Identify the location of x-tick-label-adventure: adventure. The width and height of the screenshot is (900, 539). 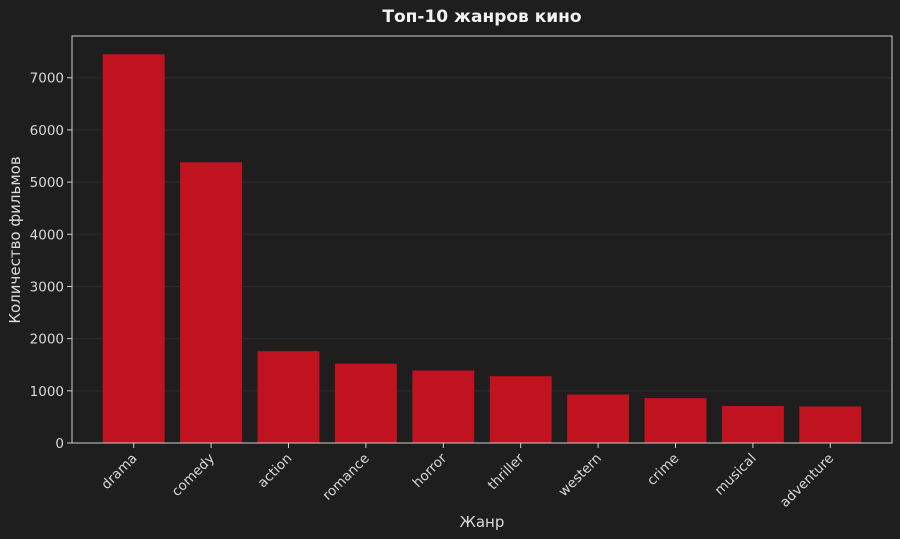
(807, 481).